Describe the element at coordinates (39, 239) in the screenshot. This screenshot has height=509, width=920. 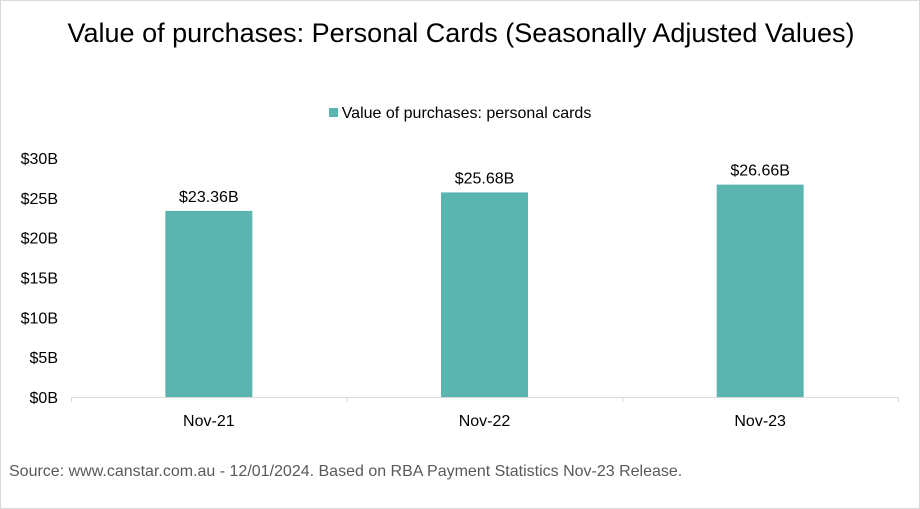
I see `y-tick-label: $20B` at that location.